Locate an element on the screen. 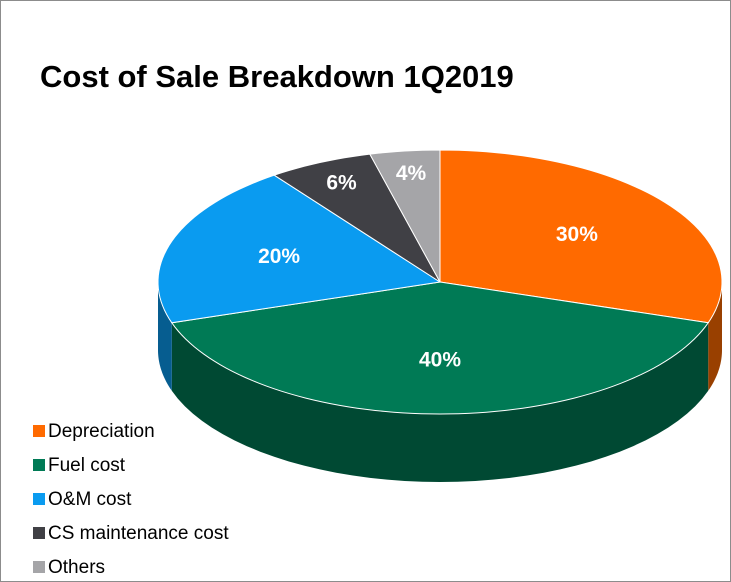  data-label: 6% is located at coordinates (341, 183).